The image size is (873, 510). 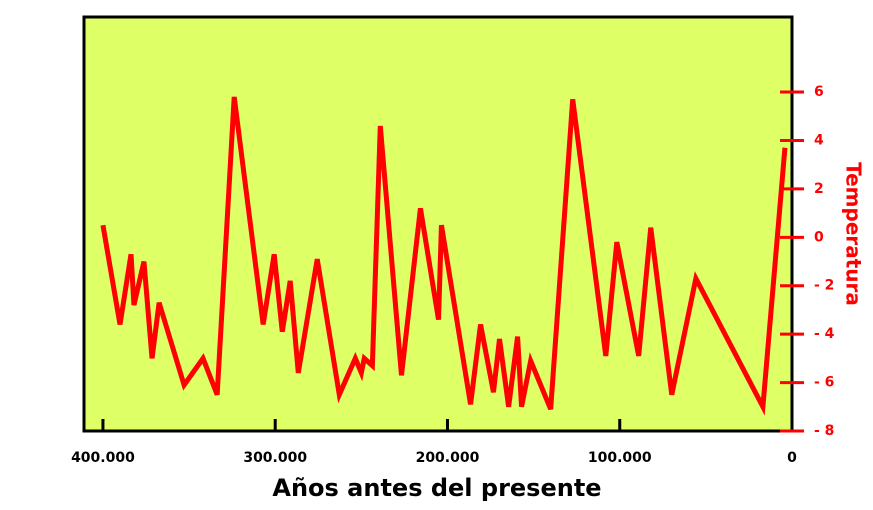 What do you see at coordinates (824, 431) in the screenshot?
I see `y-tick-label: - 8` at bounding box center [824, 431].